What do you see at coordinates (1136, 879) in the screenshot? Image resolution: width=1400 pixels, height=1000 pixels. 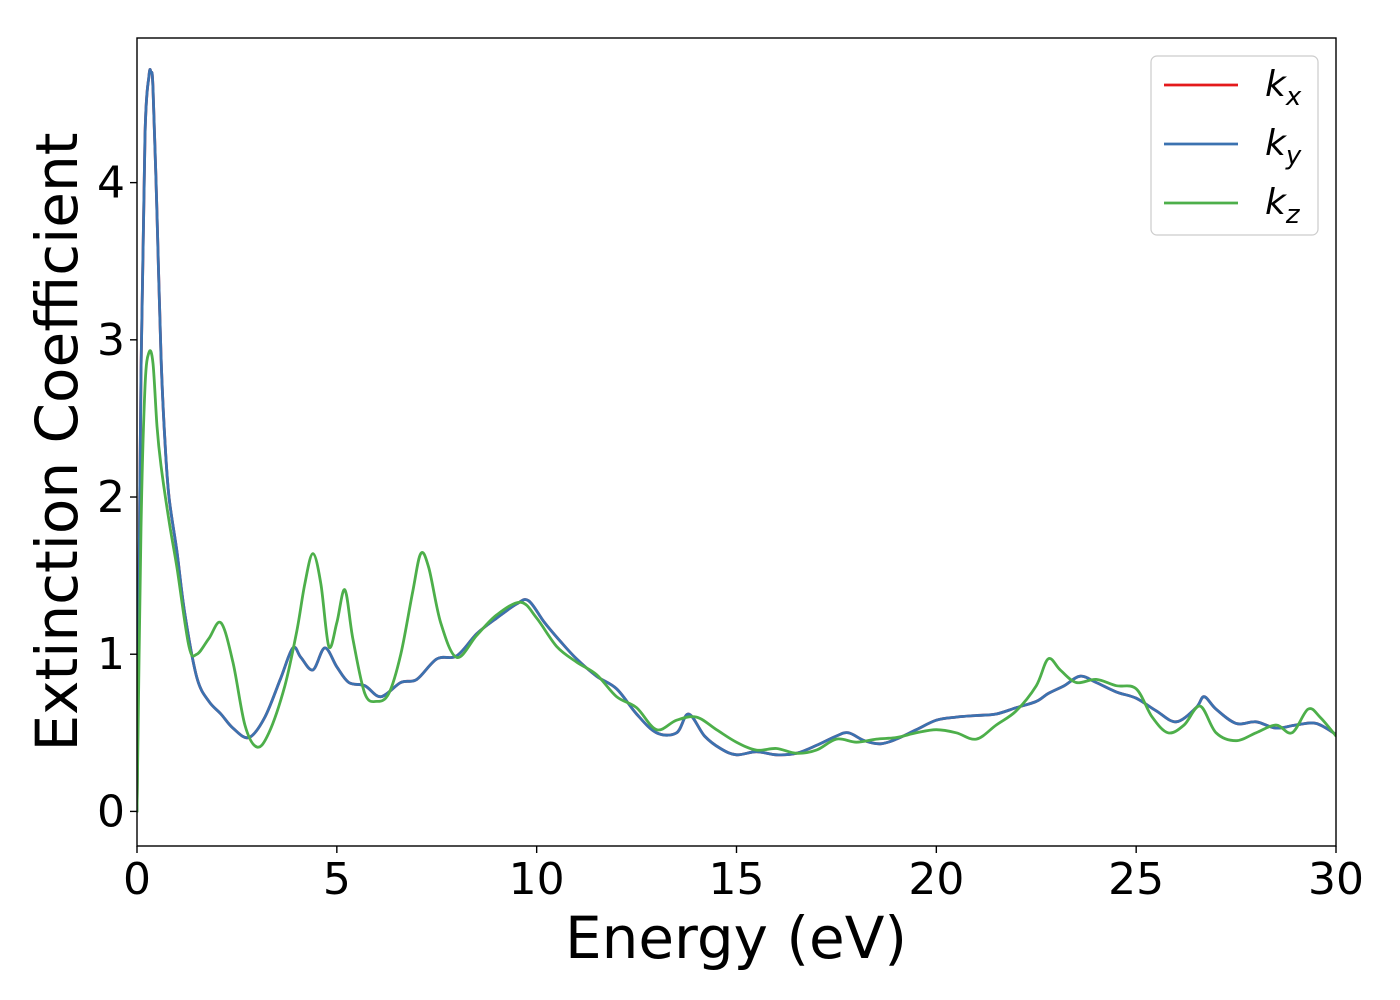 I see `x-tick-label: 25` at bounding box center [1136, 879].